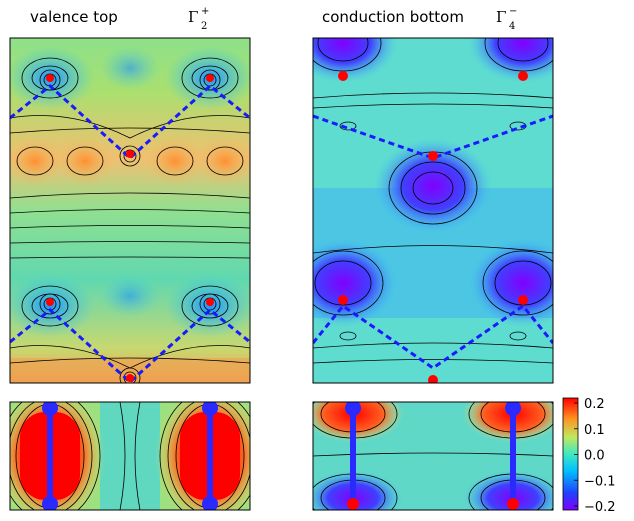  What do you see at coordinates (594, 404) in the screenshot?
I see `tick-label: 0.2` at bounding box center [594, 404].